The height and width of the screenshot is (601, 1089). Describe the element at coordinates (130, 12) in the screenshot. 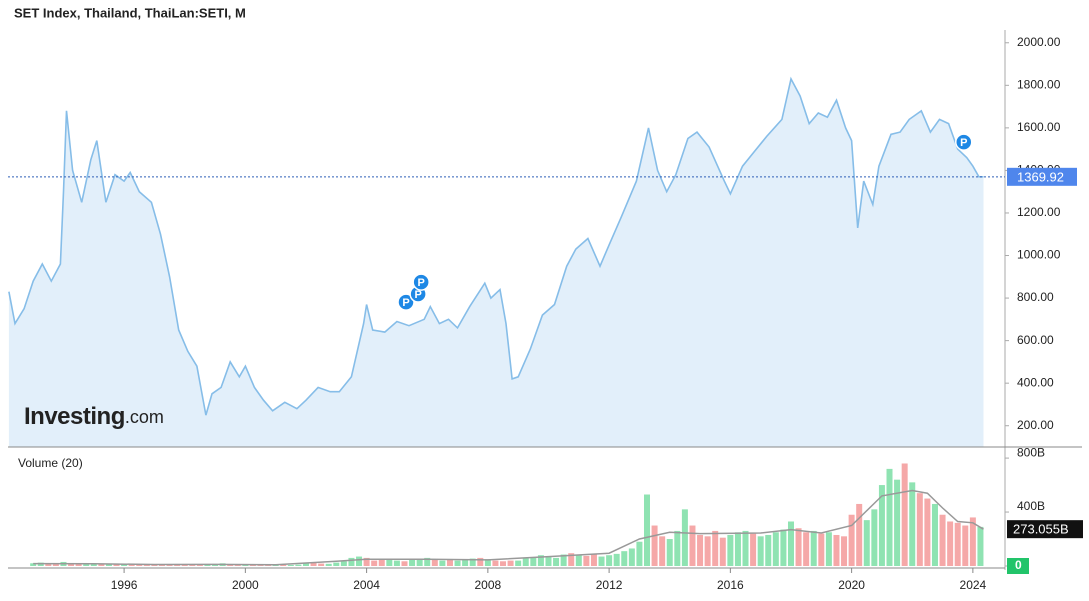

I see `chart-title: SET Index, Thailand, ThaiLan:SETI, M` at that location.